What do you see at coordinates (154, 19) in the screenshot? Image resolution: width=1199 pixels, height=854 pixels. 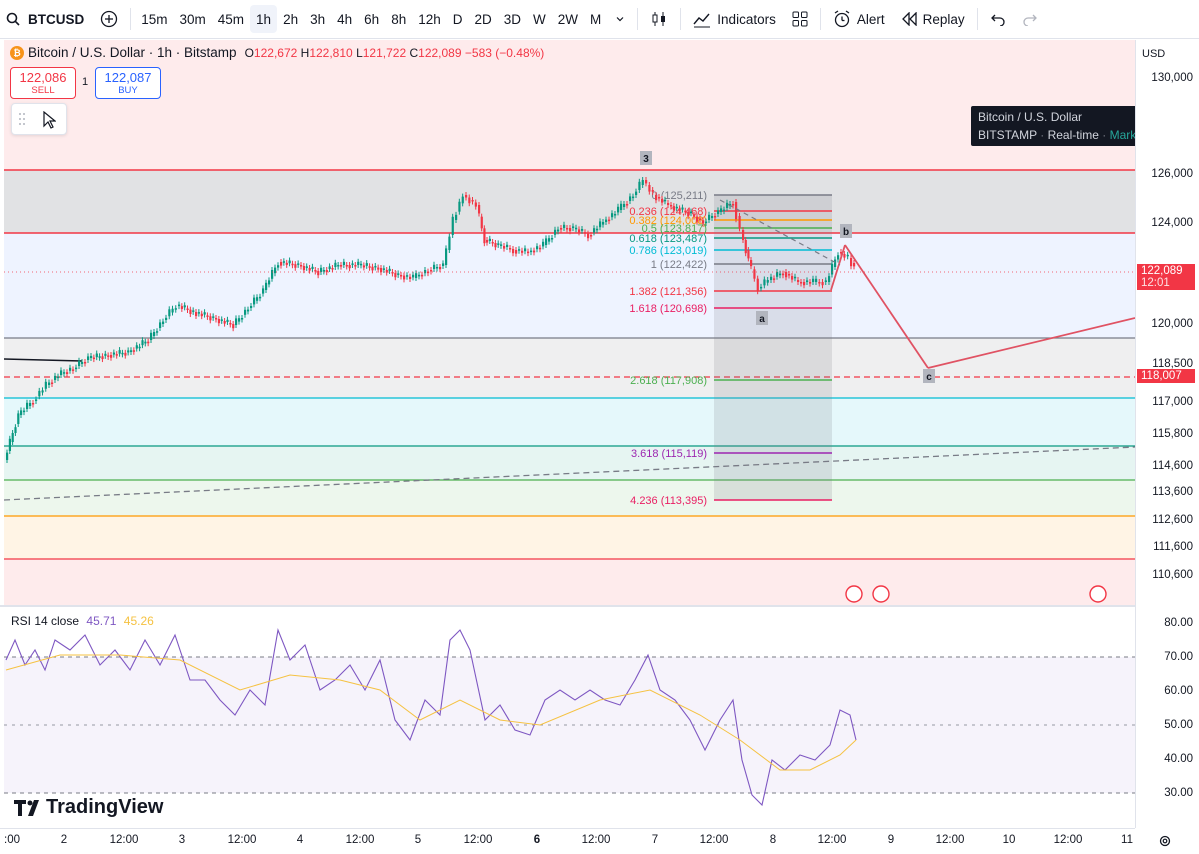 I see `timeframe-15m: 15m` at bounding box center [154, 19].